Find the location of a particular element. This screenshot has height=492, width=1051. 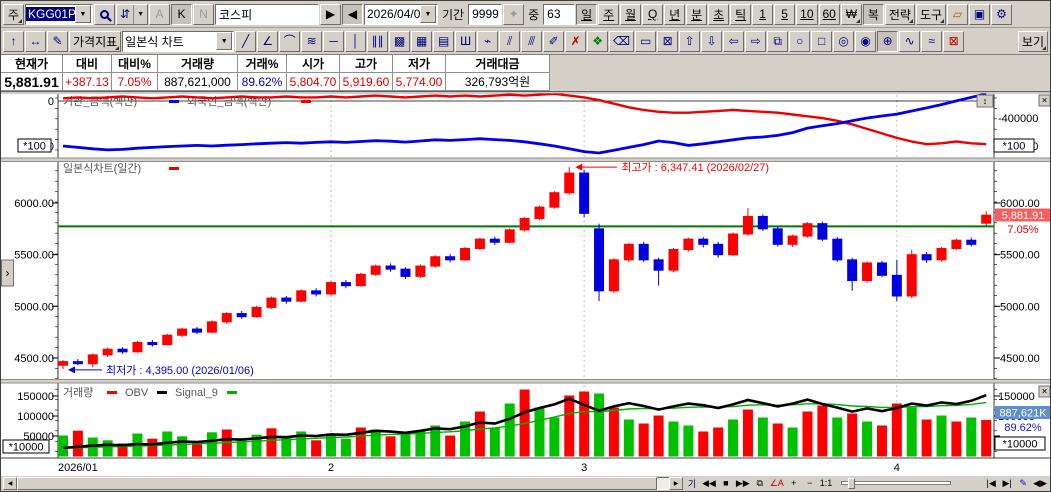

parallel2-tool-button: ⫻ is located at coordinates (532, 41).